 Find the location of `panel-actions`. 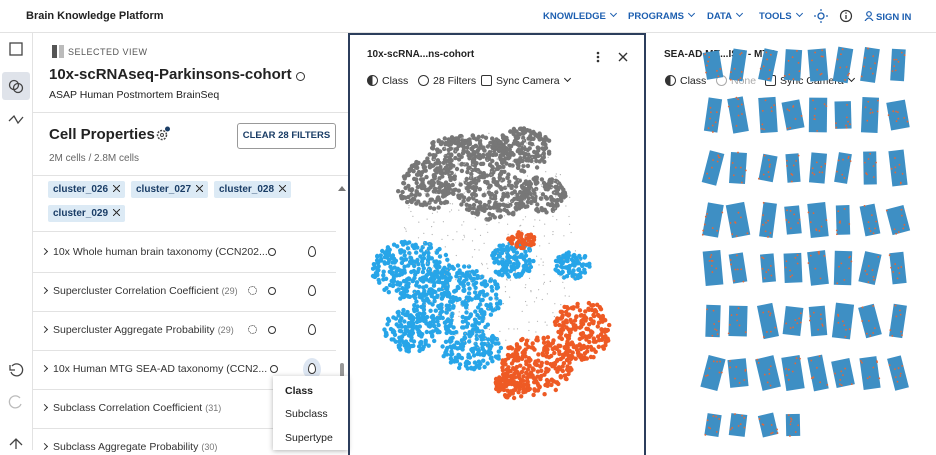

panel-actions is located at coordinates (611, 57).